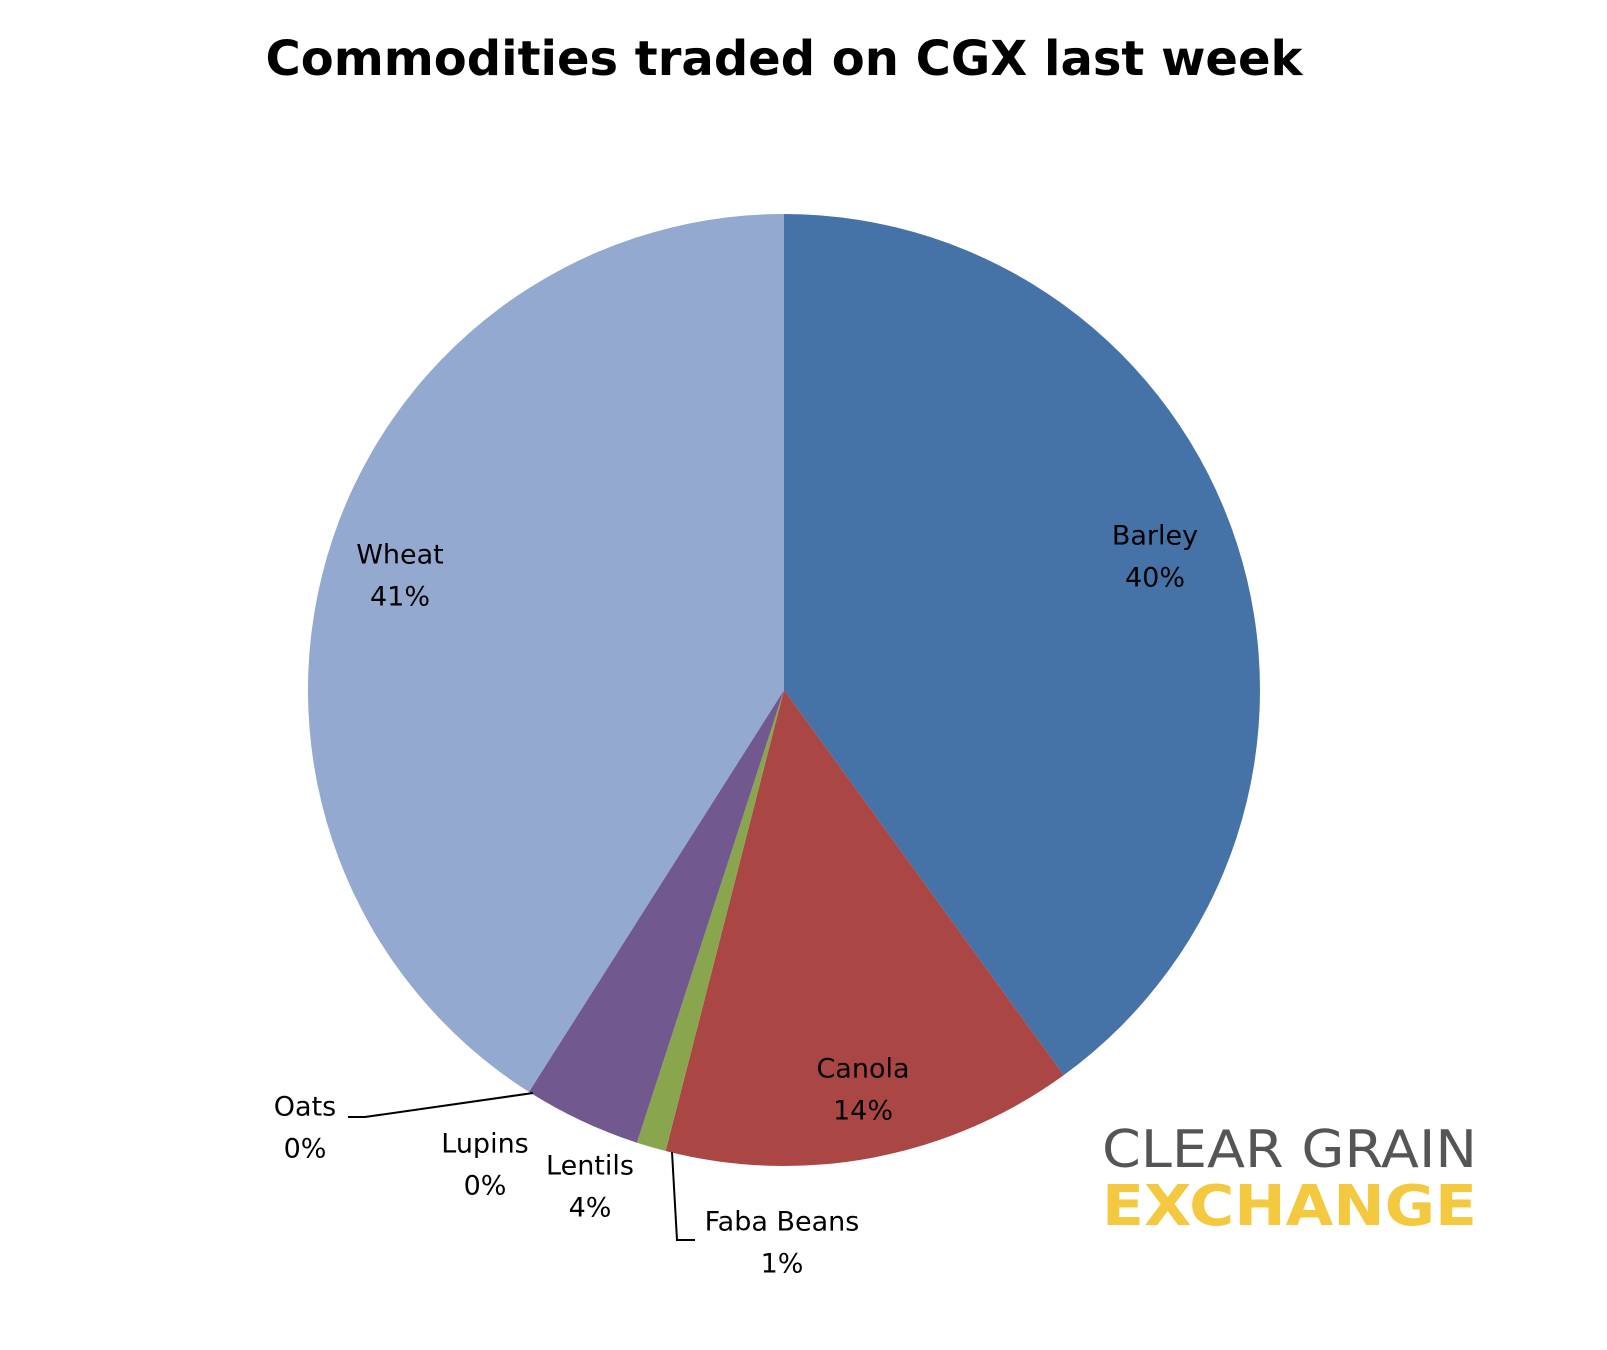  Describe the element at coordinates (485, 1144) in the screenshot. I see `slice-label: Lupins` at that location.